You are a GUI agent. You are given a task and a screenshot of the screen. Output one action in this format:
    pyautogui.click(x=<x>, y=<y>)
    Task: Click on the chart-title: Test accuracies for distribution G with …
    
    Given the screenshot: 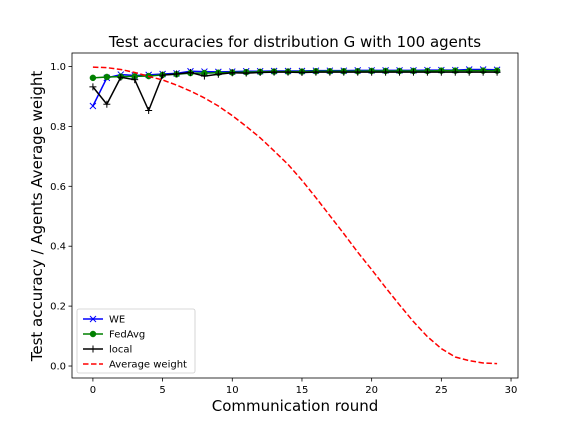 What is the action you would take?
    pyautogui.click(x=294, y=42)
    